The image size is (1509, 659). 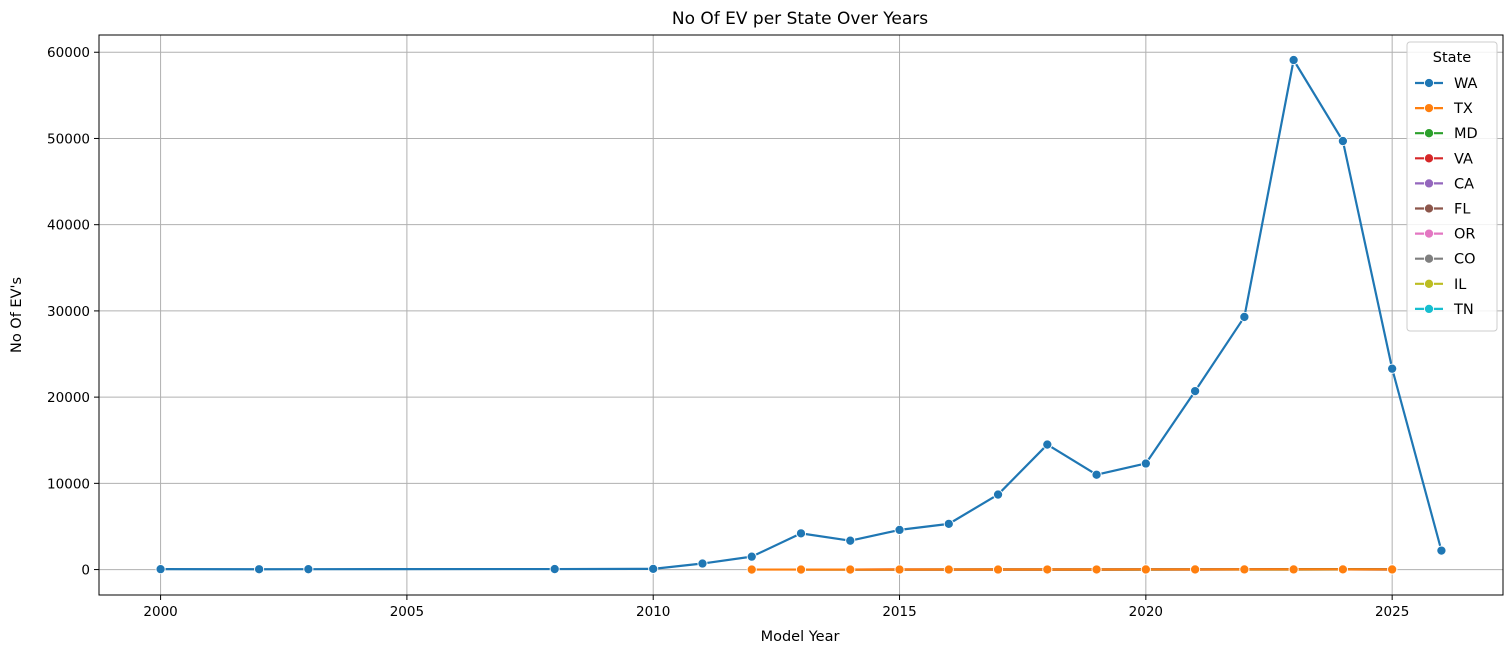 What do you see at coordinates (1452, 58) in the screenshot?
I see `legend-title: State` at bounding box center [1452, 58].